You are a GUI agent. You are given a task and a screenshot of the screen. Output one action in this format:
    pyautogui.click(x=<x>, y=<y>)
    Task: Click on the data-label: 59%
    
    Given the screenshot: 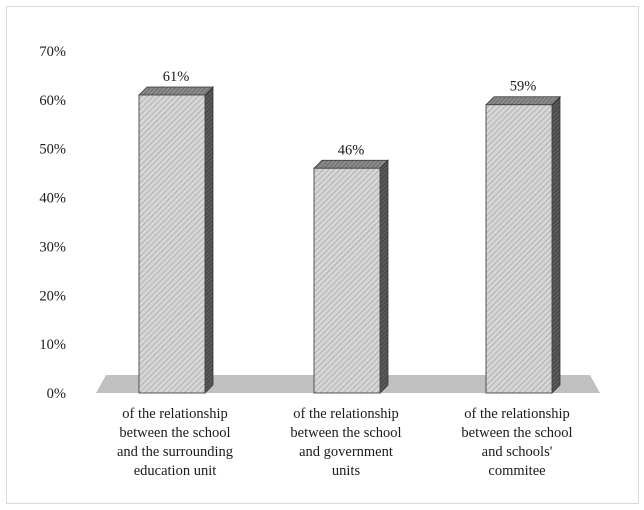 What is the action you would take?
    pyautogui.click(x=523, y=87)
    